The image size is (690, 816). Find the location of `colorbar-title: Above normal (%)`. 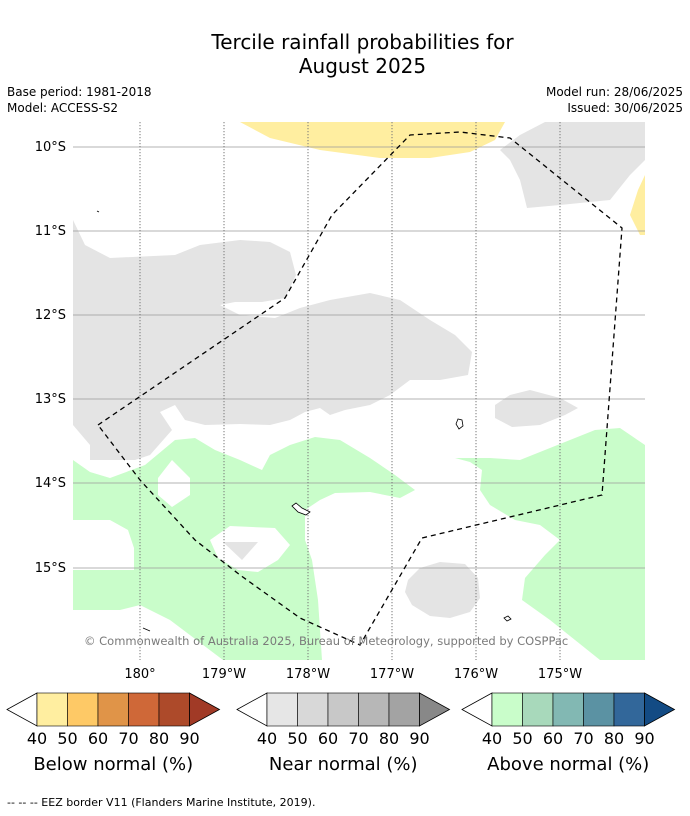

colorbar-title: Above normal (%) is located at coordinates (568, 764).